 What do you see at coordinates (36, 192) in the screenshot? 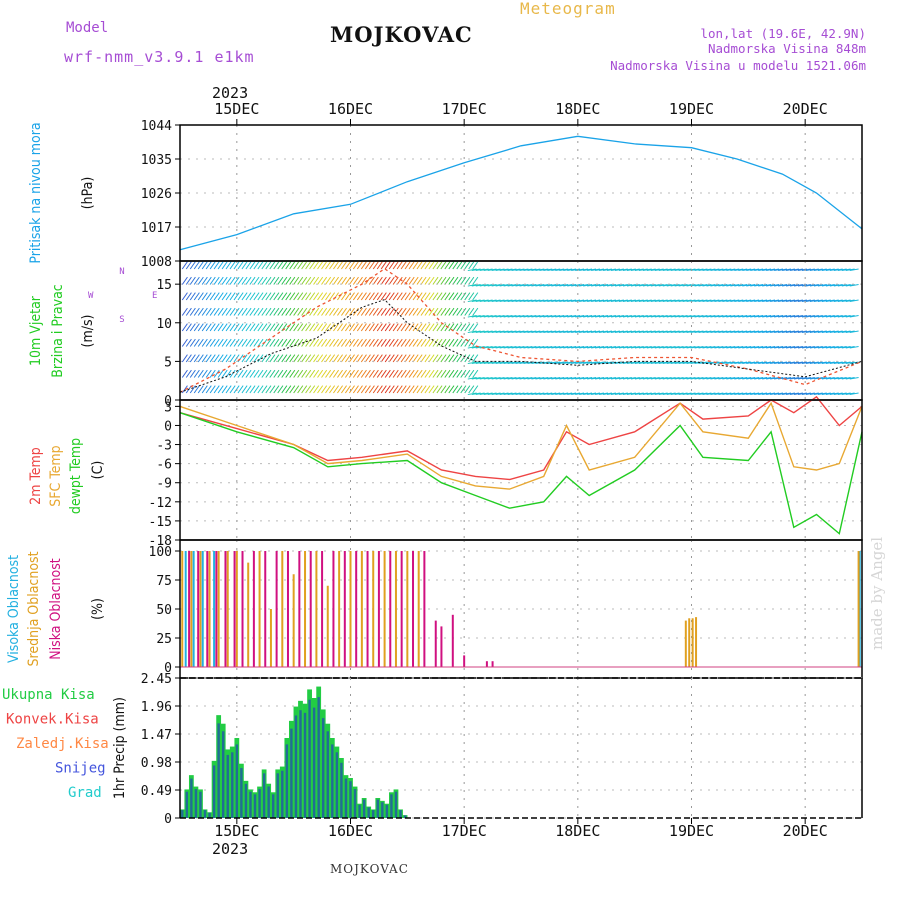
I see `pressure-ylabel: Pritisak na nivou mora` at bounding box center [36, 192].